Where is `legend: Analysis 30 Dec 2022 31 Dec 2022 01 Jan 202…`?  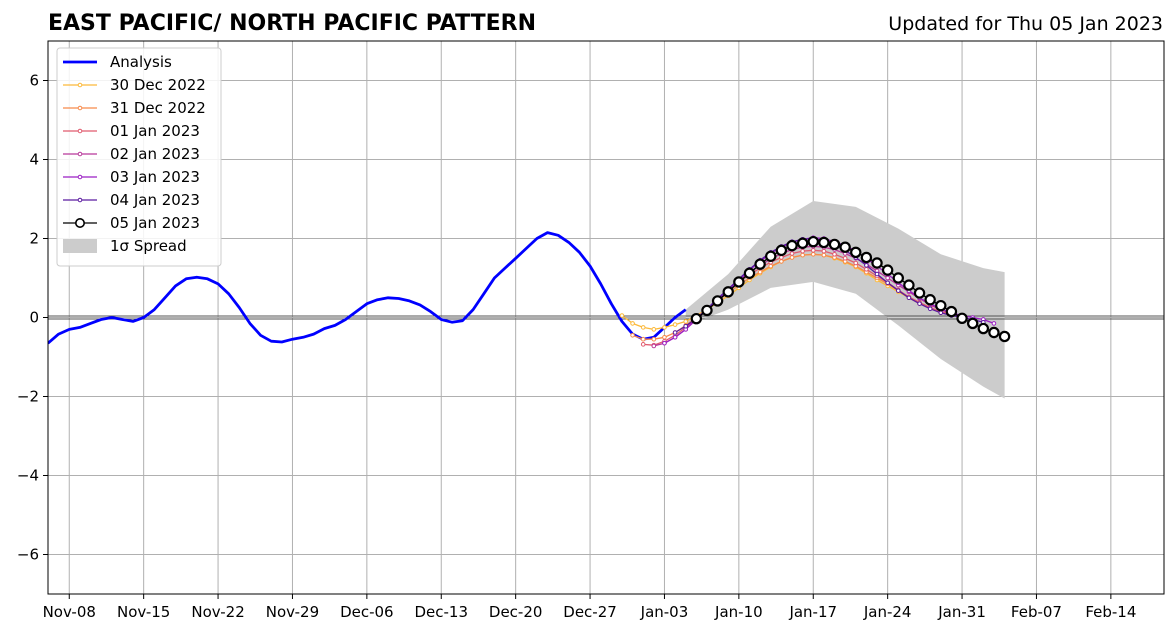
legend: Analysis 30 Dec 2022 31 Dec 2022 01 Jan 202… is located at coordinates (139, 157).